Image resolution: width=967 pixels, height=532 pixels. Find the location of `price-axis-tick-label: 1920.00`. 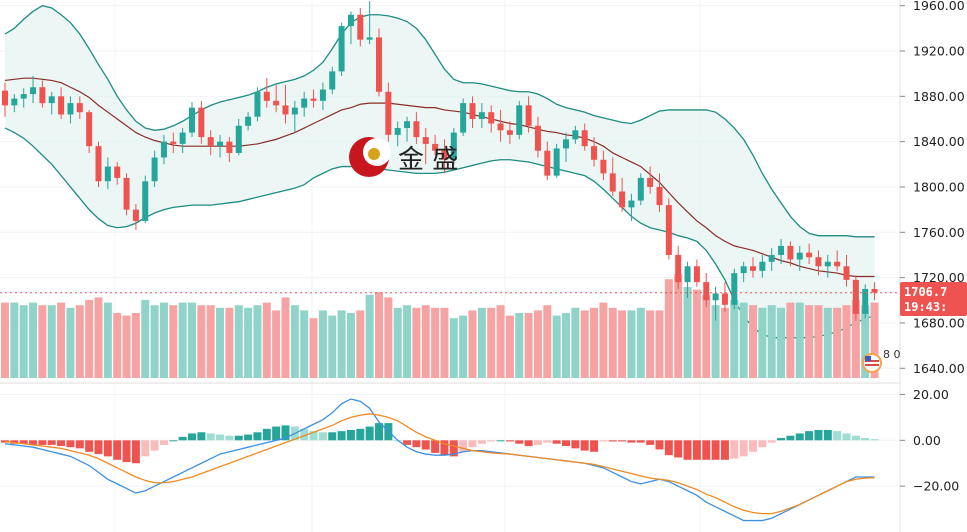

price-axis-tick-label: 1920.00 is located at coordinates (939, 50).